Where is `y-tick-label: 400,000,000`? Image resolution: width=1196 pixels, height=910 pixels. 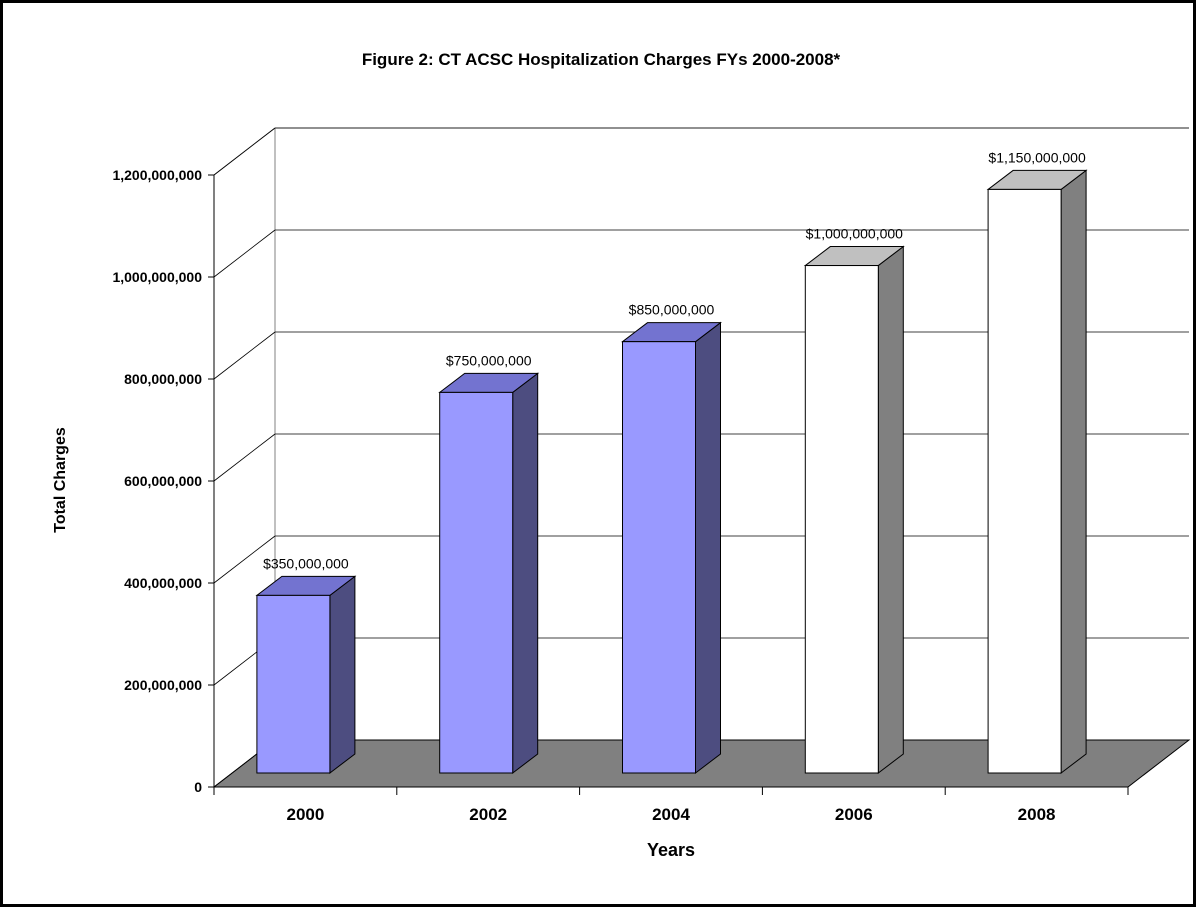 y-tick-label: 400,000,000 is located at coordinates (163, 583).